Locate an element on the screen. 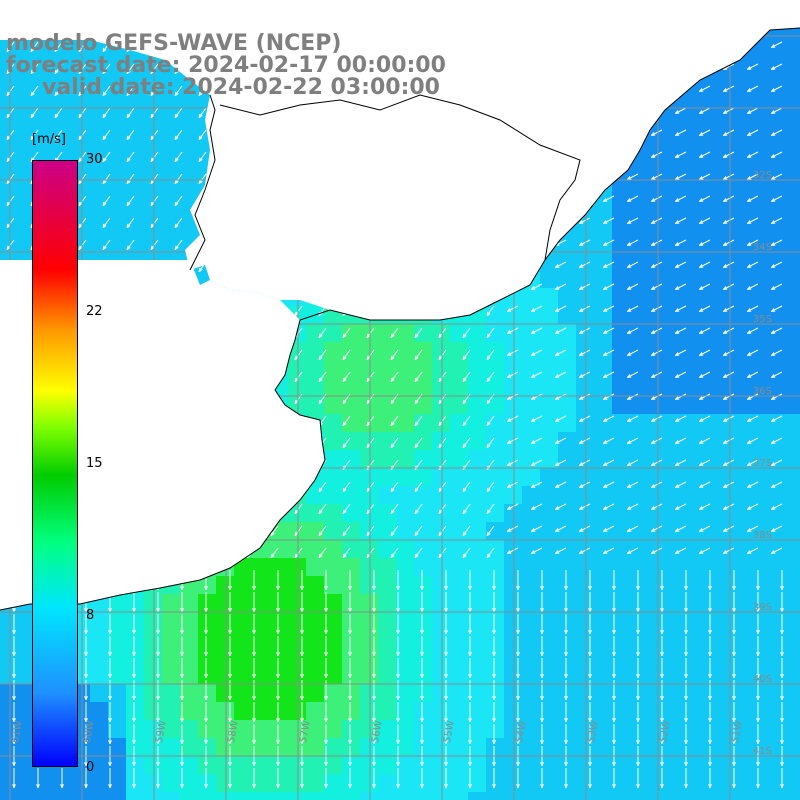 The image size is (800, 800). lat-label: 40S is located at coordinates (762, 679).